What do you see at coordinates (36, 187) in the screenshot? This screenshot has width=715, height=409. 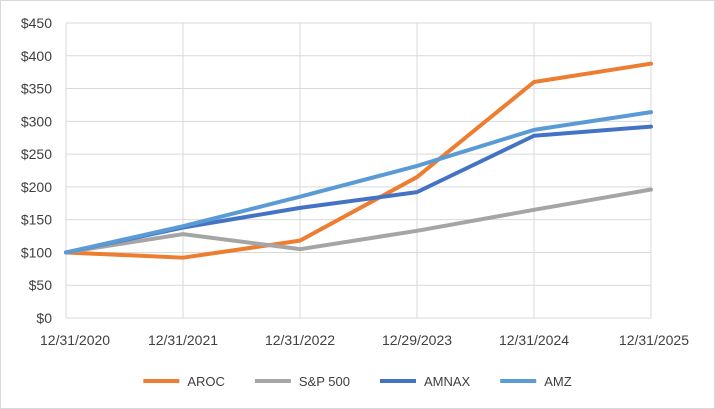 I see `y-tick-label: $200` at bounding box center [36, 187].